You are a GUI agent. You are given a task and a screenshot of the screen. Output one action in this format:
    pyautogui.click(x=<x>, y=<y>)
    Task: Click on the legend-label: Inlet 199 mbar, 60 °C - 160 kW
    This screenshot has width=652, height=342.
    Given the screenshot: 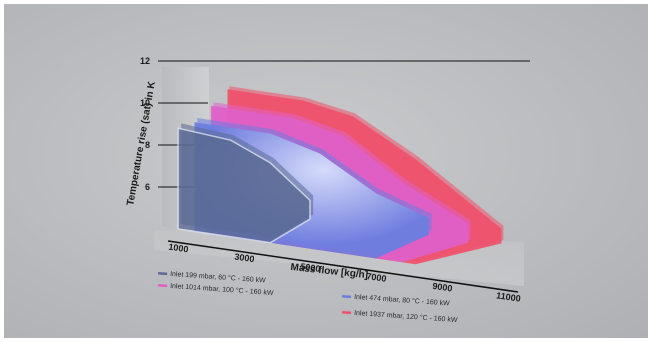 What is the action you would take?
    pyautogui.click(x=218, y=277)
    